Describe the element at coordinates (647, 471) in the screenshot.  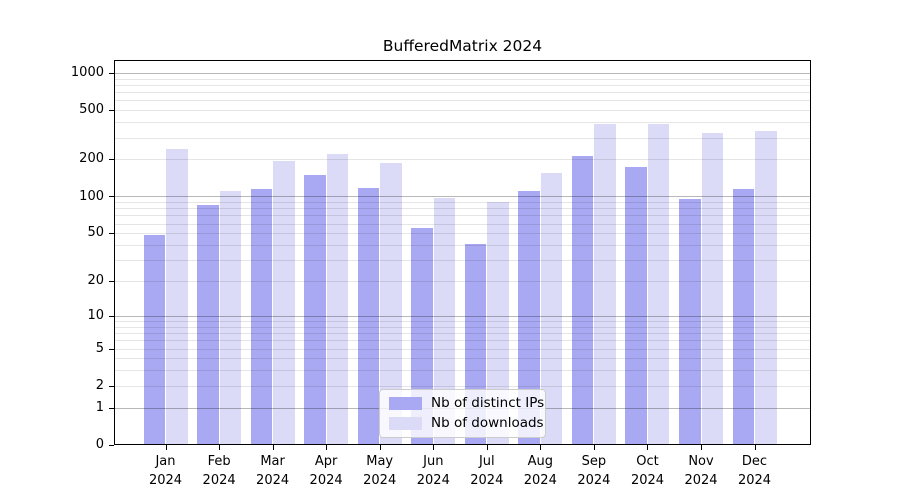
I see `x-tick-label: Oct 2024` at that location.